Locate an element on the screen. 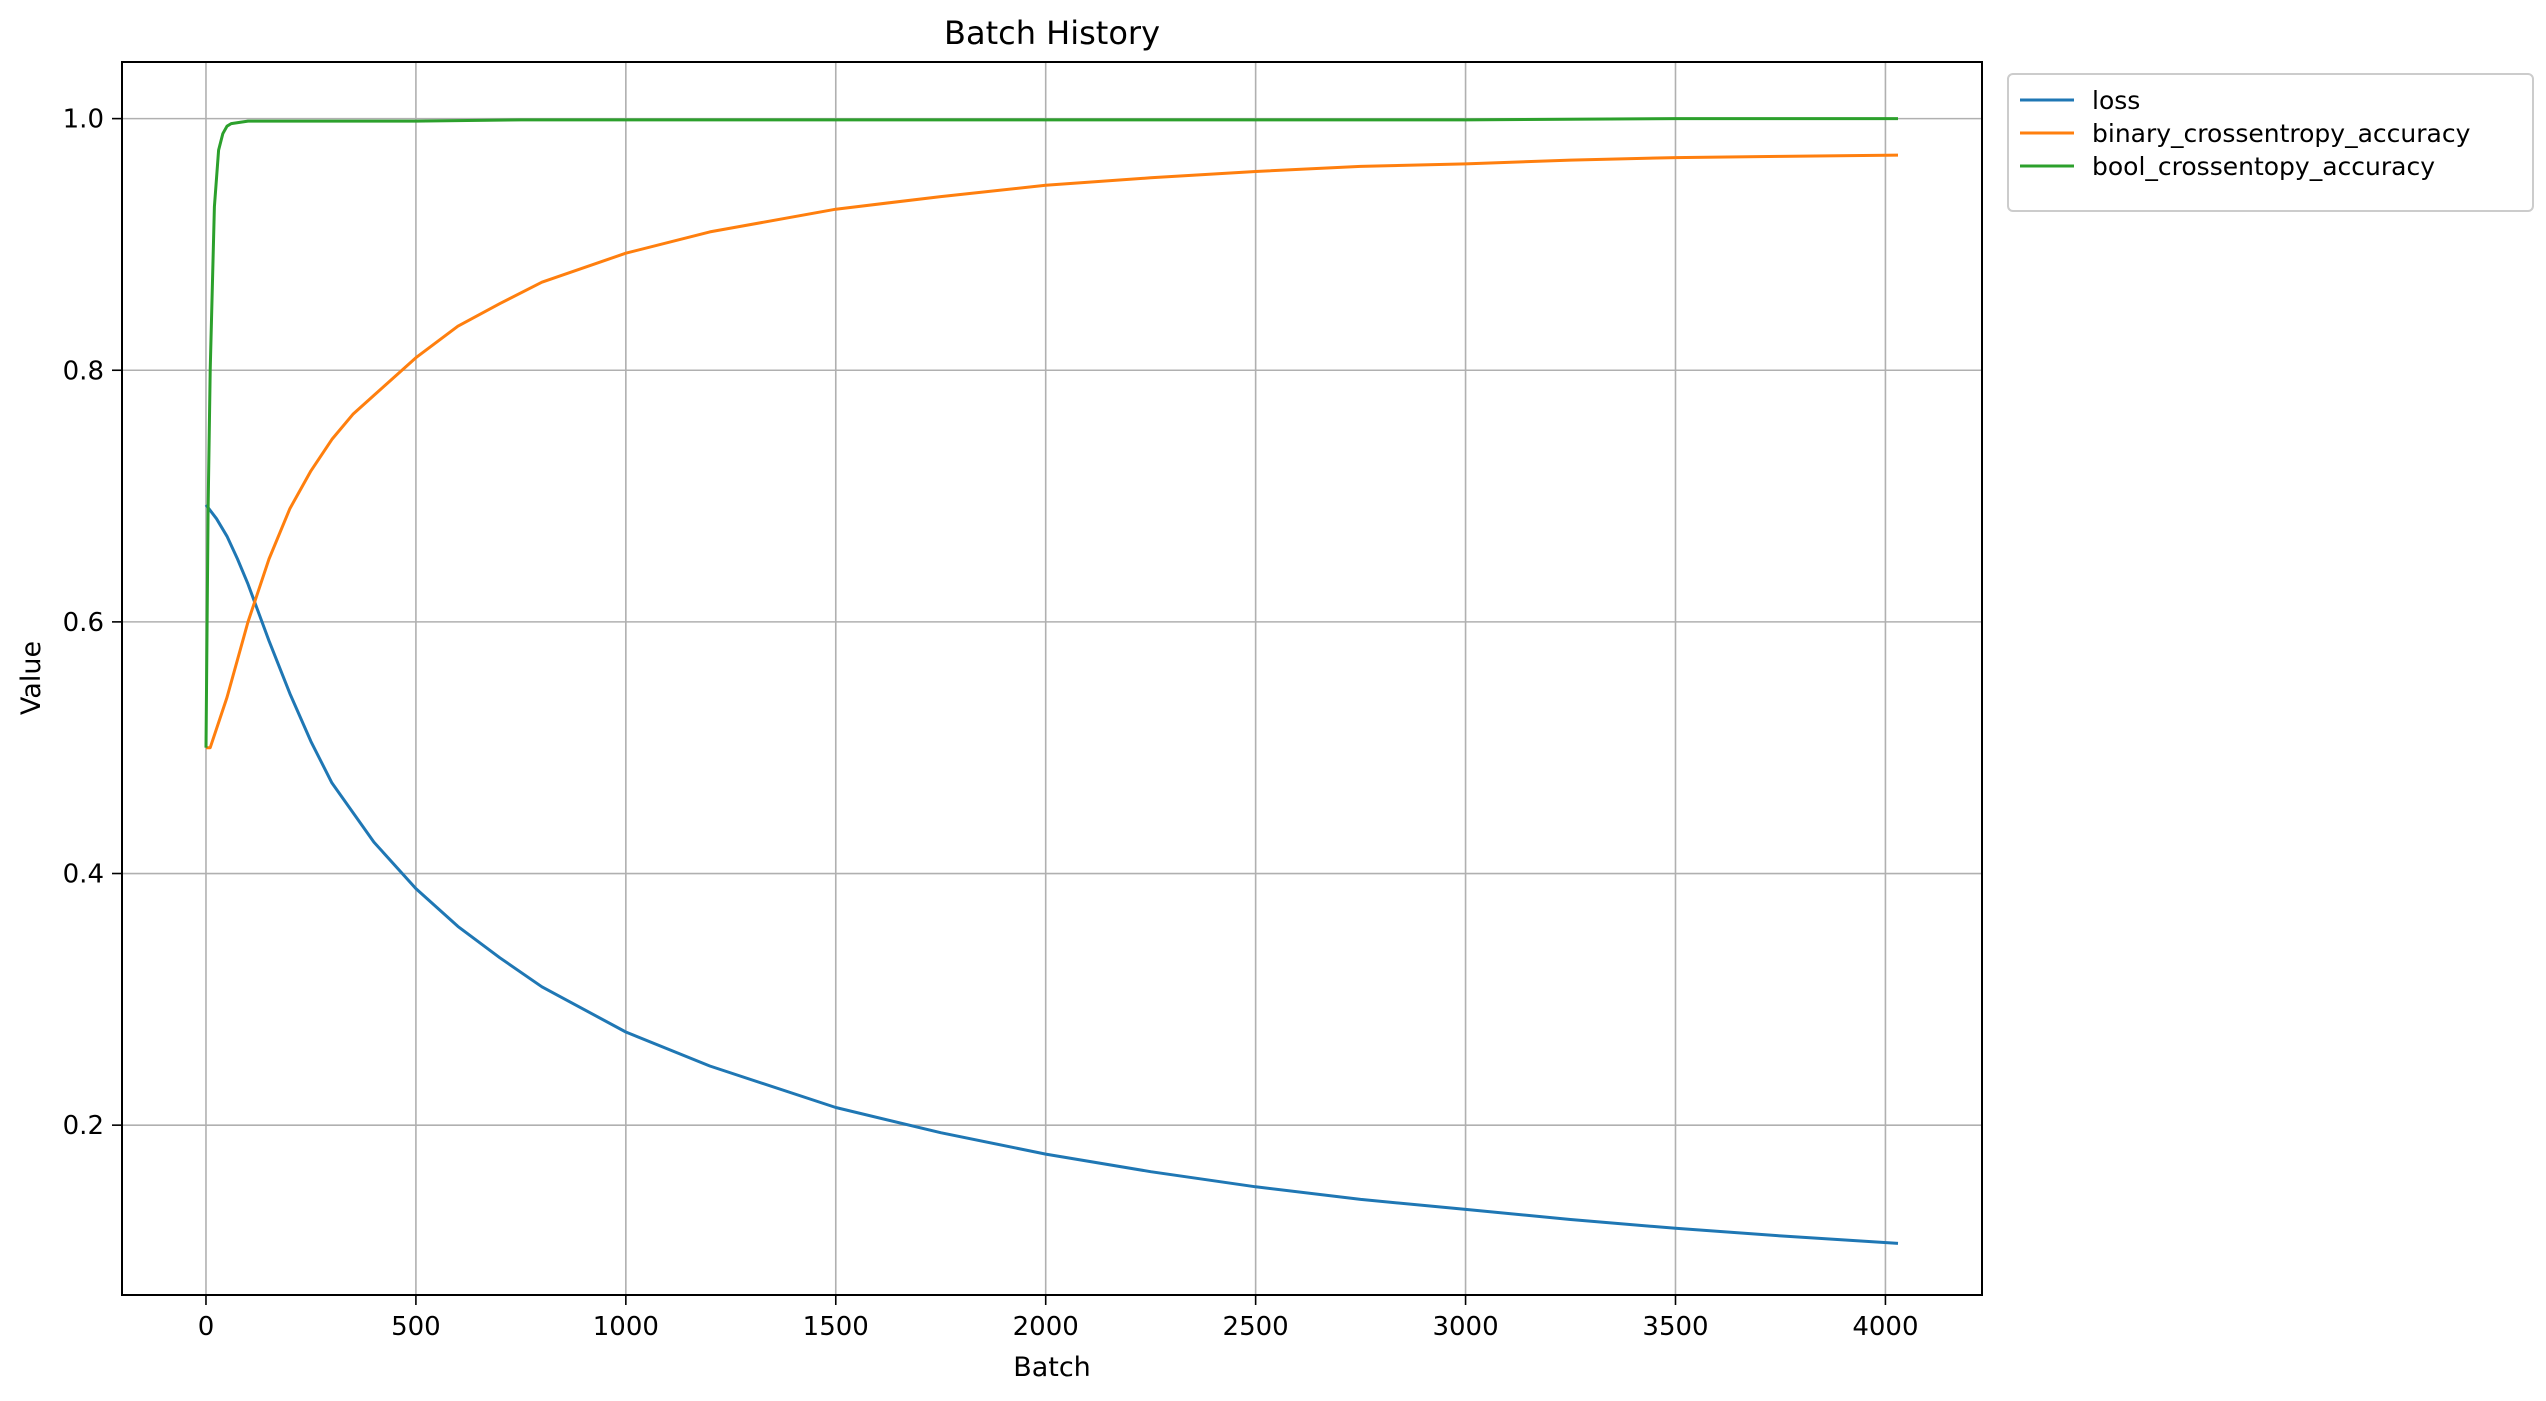 The width and height of the screenshot is (2546, 1401). x-tick-label: 2500 is located at coordinates (1256, 1327).